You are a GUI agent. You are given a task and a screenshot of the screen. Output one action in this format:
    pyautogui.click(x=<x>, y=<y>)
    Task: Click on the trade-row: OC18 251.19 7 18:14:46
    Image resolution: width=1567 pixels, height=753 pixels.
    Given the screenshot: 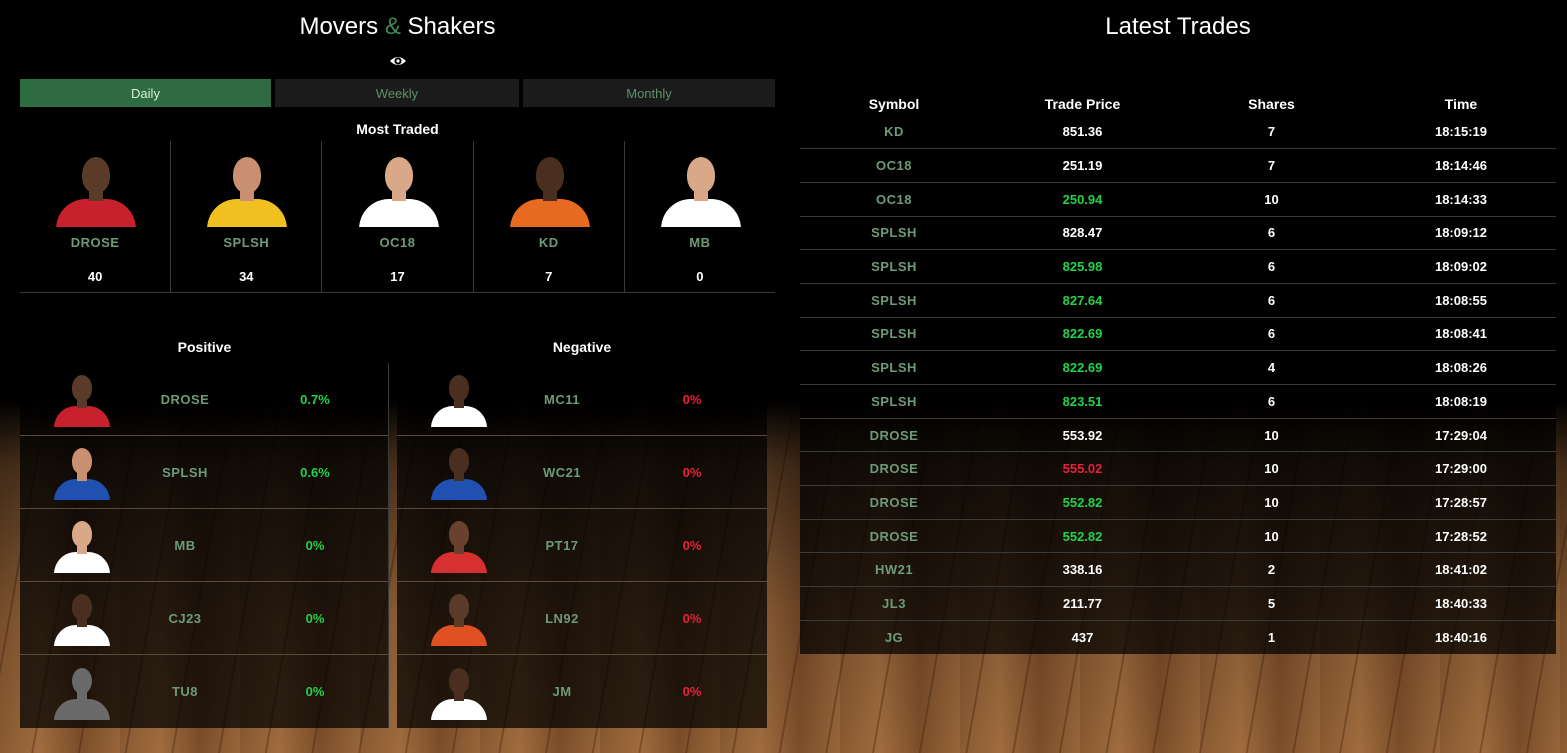 What is the action you would take?
    pyautogui.click(x=1178, y=165)
    